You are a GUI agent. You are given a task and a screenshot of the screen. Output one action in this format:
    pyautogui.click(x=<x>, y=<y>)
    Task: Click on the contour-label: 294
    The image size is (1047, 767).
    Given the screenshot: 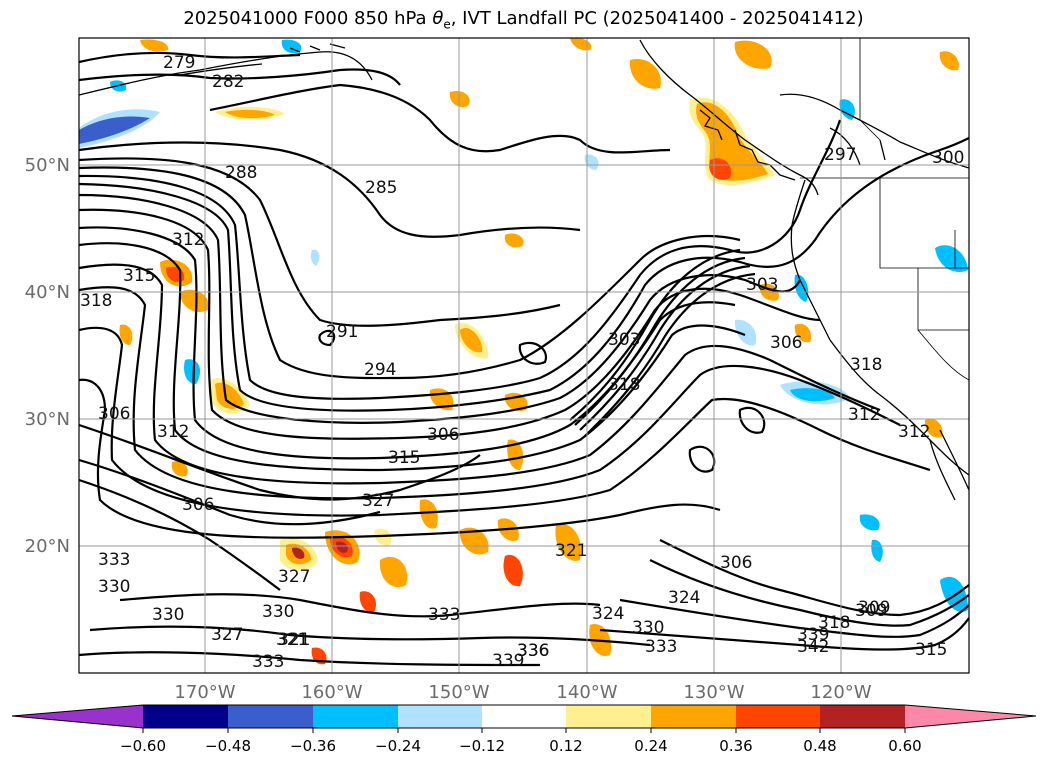 What is the action you would take?
    pyautogui.click(x=380, y=370)
    